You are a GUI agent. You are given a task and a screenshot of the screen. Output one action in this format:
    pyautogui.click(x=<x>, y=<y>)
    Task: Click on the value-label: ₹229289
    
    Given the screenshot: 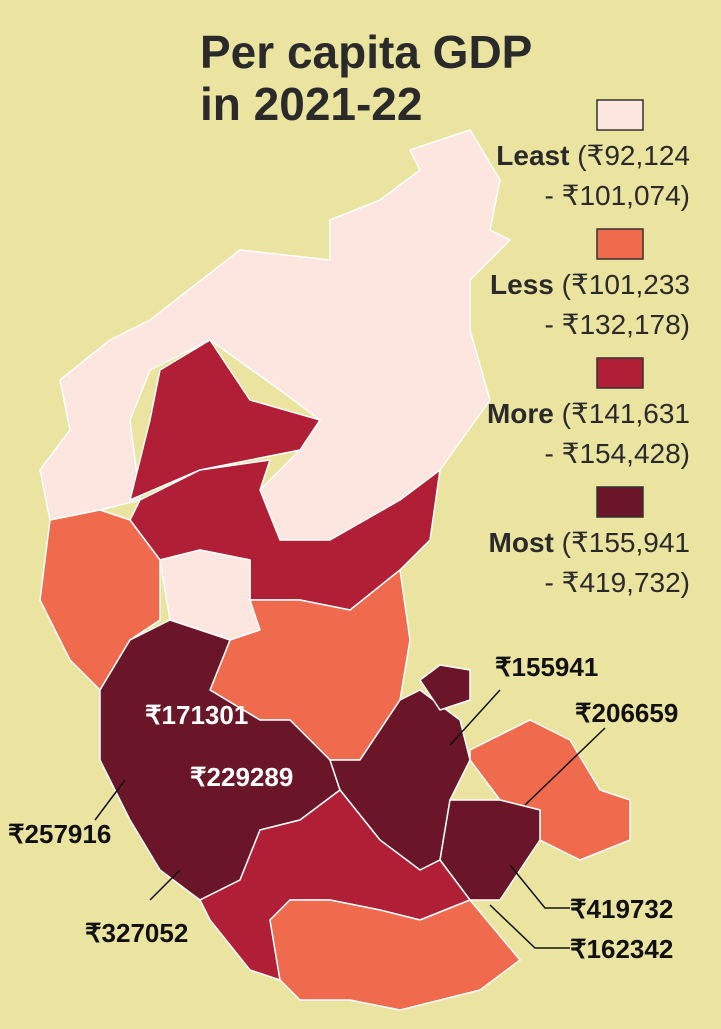 What is the action you would take?
    pyautogui.click(x=241, y=777)
    